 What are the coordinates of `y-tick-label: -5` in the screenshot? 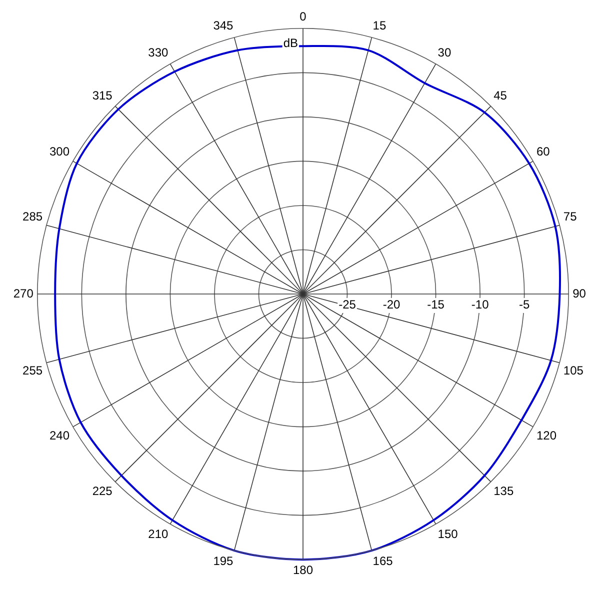 It's located at (524, 304).